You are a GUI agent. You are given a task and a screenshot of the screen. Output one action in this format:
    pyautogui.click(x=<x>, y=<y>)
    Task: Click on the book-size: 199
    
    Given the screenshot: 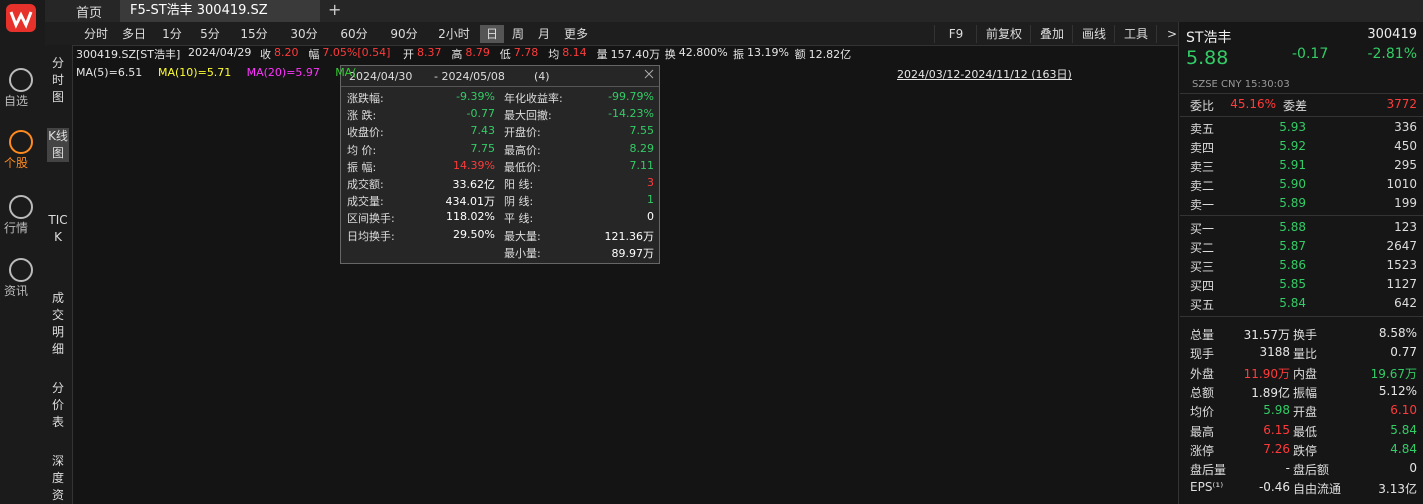 What is the action you would take?
    pyautogui.click(x=1405, y=203)
    